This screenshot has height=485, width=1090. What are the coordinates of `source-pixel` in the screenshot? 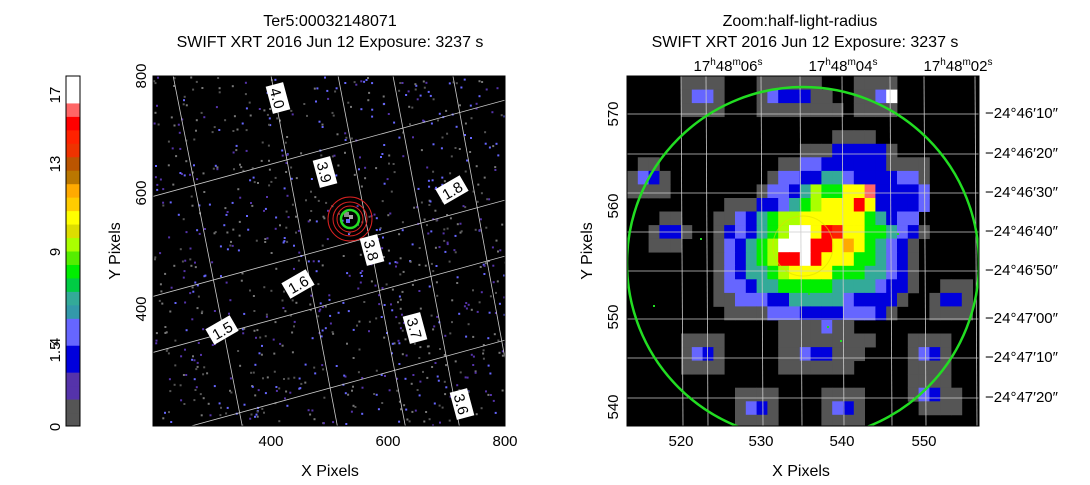 It's located at (348, 221).